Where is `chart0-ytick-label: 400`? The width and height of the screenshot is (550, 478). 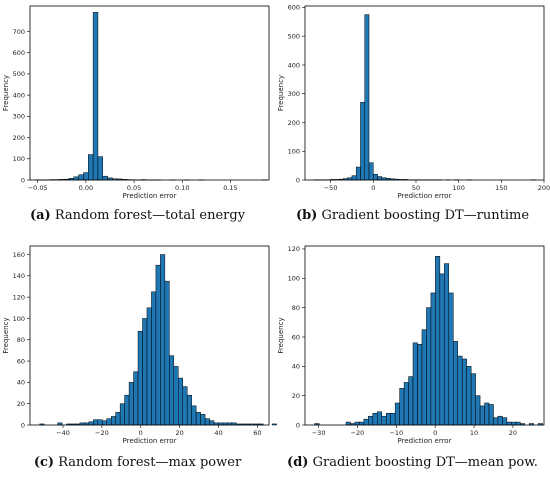 chart0-ytick-label: 400 is located at coordinates (19, 95).